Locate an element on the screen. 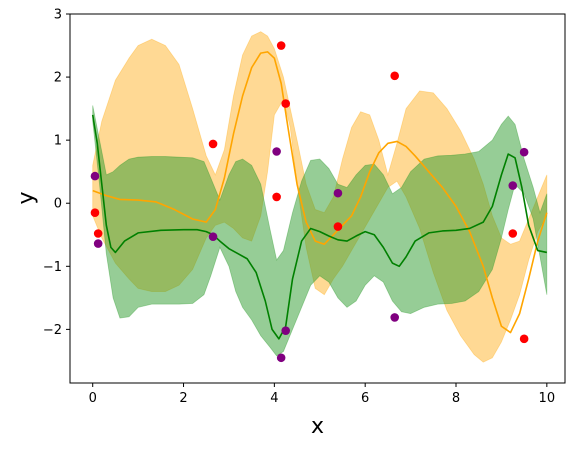 Image resolution: width=575 pixels, height=451 pixels. x-tick-label: 6 is located at coordinates (365, 398).